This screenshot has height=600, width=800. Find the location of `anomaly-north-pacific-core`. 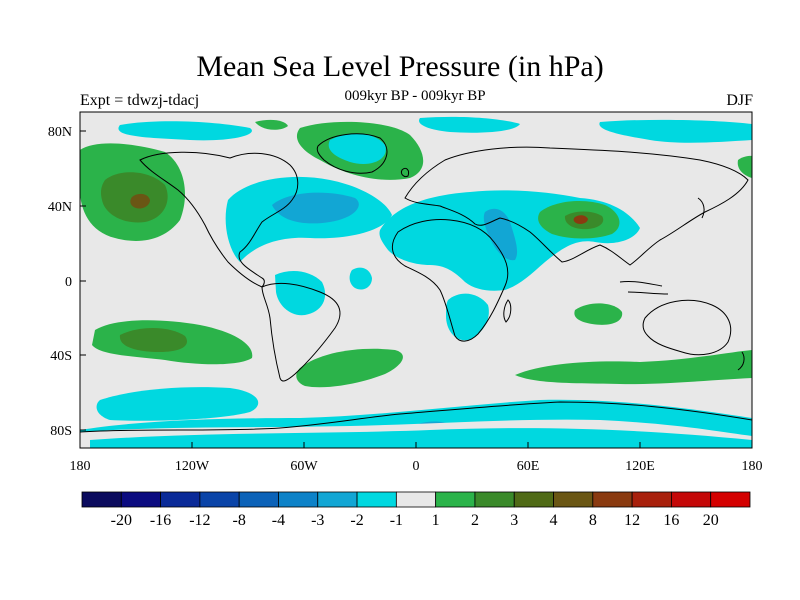

anomaly-north-pacific-core is located at coordinates (140, 201).